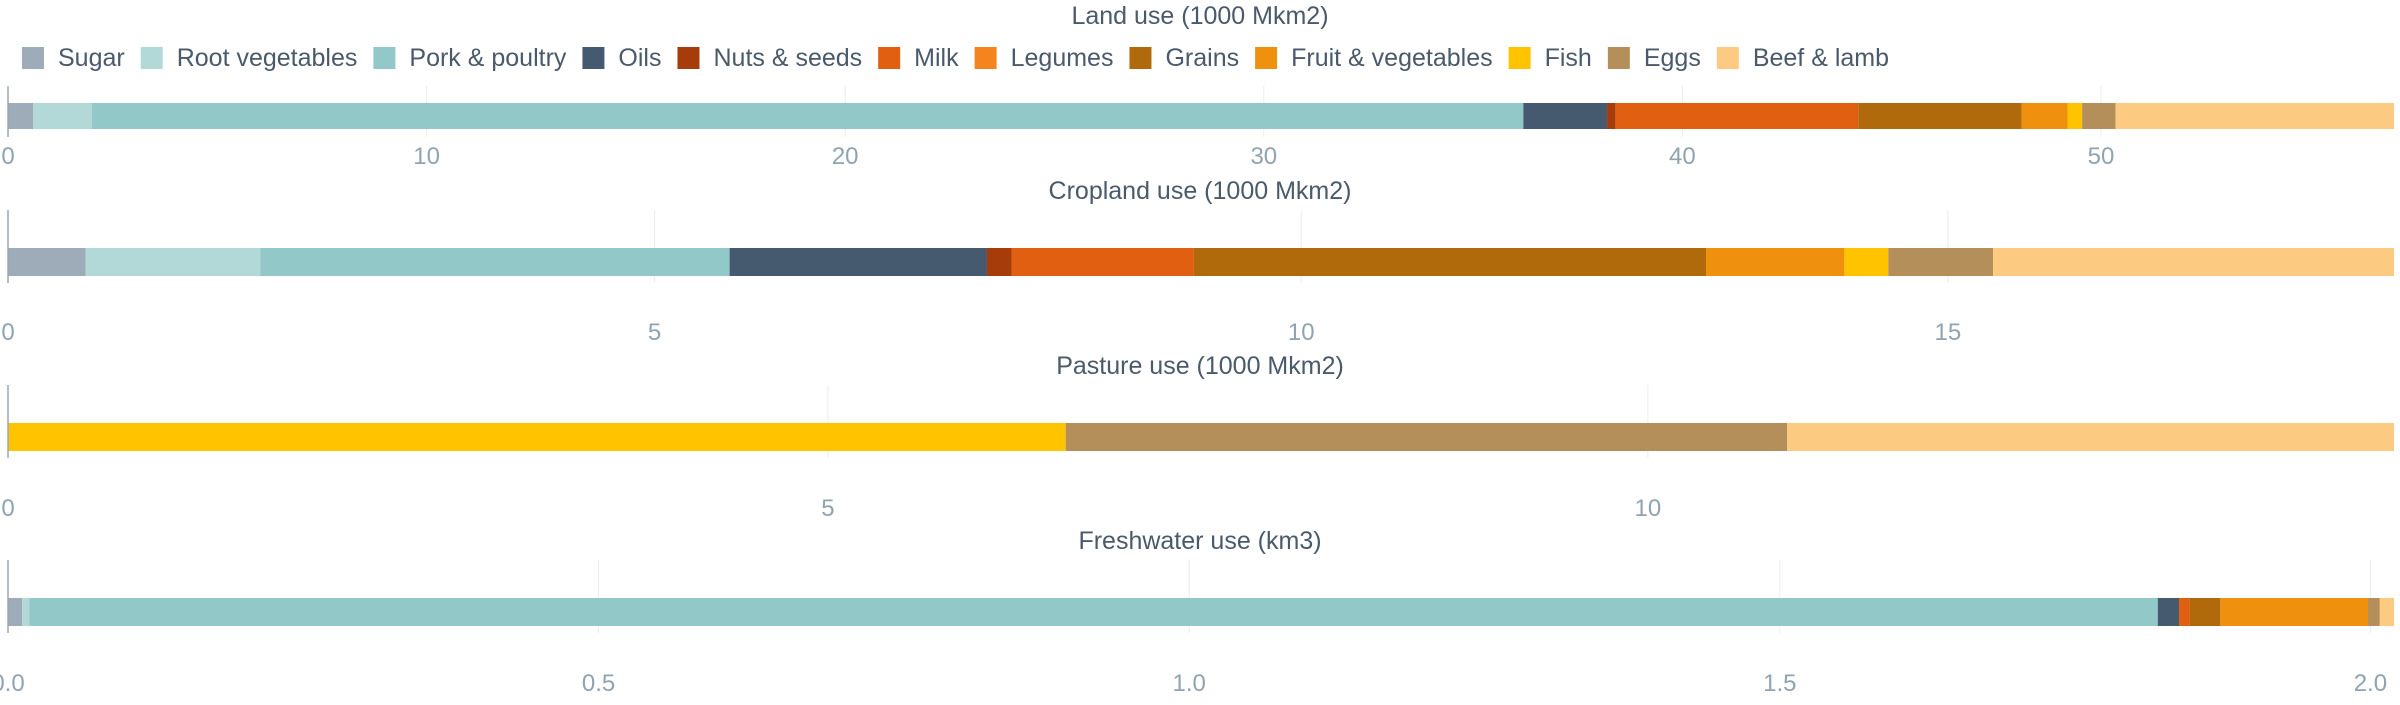 Image resolution: width=2400 pixels, height=705 pixels. Describe the element at coordinates (1821, 58) in the screenshot. I see `legend-label: Beef & lamb` at that location.